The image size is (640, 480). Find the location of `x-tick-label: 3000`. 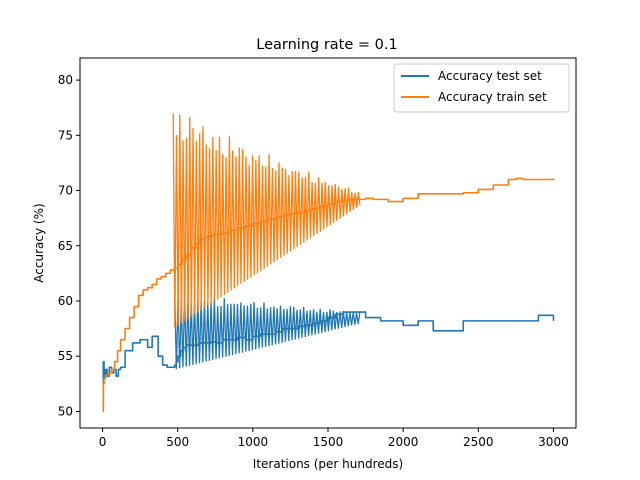

x-tick-label: 3000 is located at coordinates (553, 442).